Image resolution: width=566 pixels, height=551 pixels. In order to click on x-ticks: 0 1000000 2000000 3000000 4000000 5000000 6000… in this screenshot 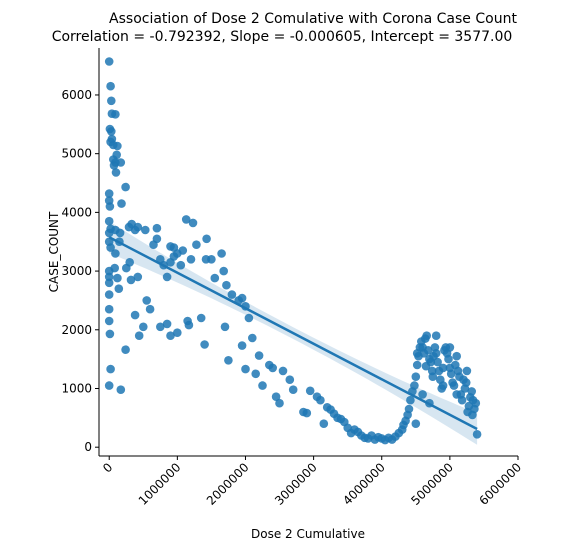, I will do `click(312, 482)`.